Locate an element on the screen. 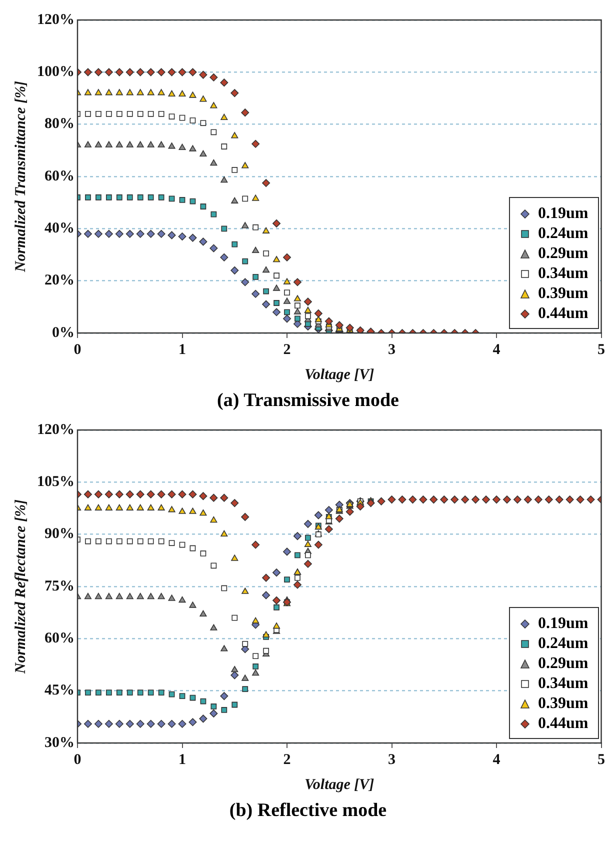 The image size is (608, 866). y-tick-label: 20% is located at coordinates (59, 280).